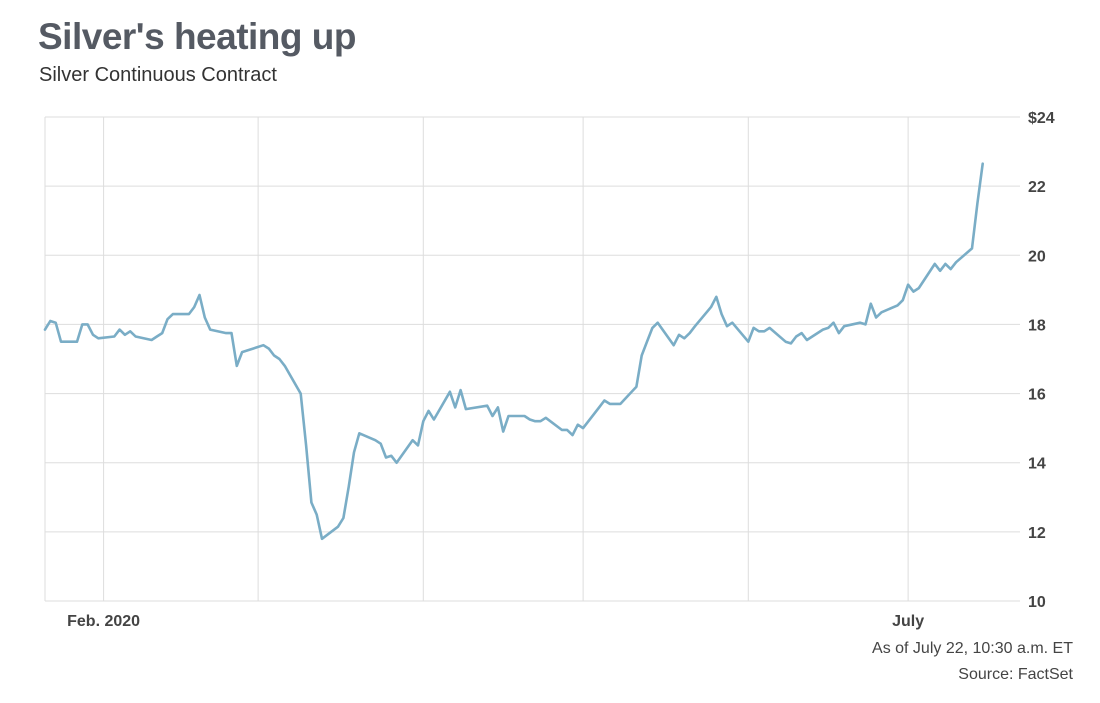 The width and height of the screenshot is (1100, 703). I want to click on y-tick-label: 14, so click(1037, 464).